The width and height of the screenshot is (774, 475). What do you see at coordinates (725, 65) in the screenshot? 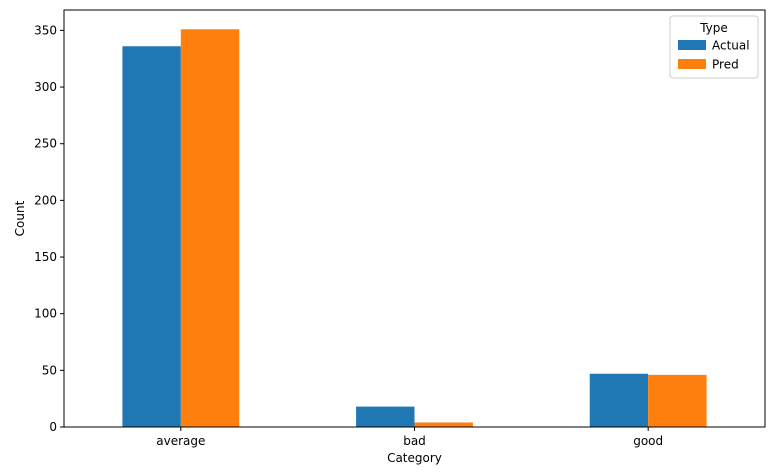
I see `legend-label-pred: Pred` at bounding box center [725, 65].